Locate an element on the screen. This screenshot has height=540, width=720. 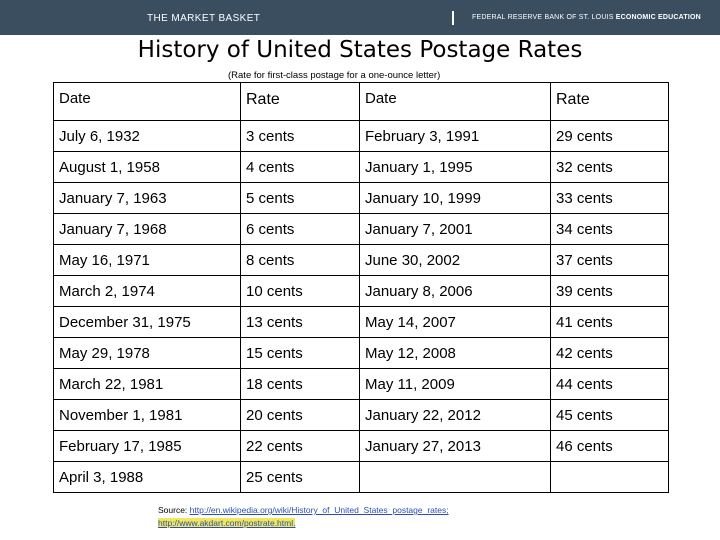
cell-date: February 17, 1985 is located at coordinates (147, 446).